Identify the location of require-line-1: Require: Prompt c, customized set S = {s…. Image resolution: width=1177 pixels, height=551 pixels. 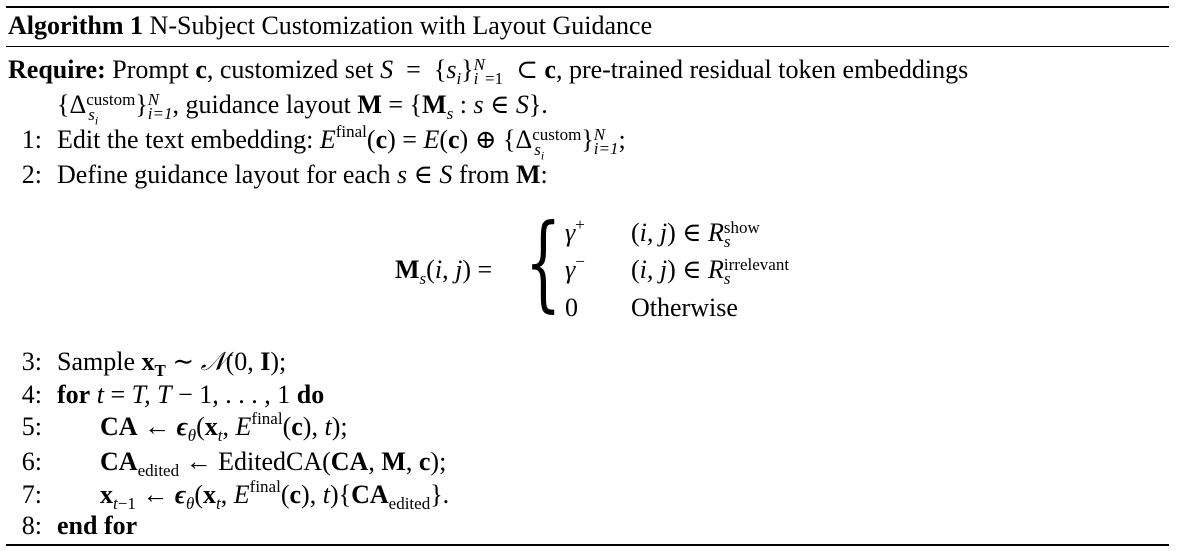
(488, 72).